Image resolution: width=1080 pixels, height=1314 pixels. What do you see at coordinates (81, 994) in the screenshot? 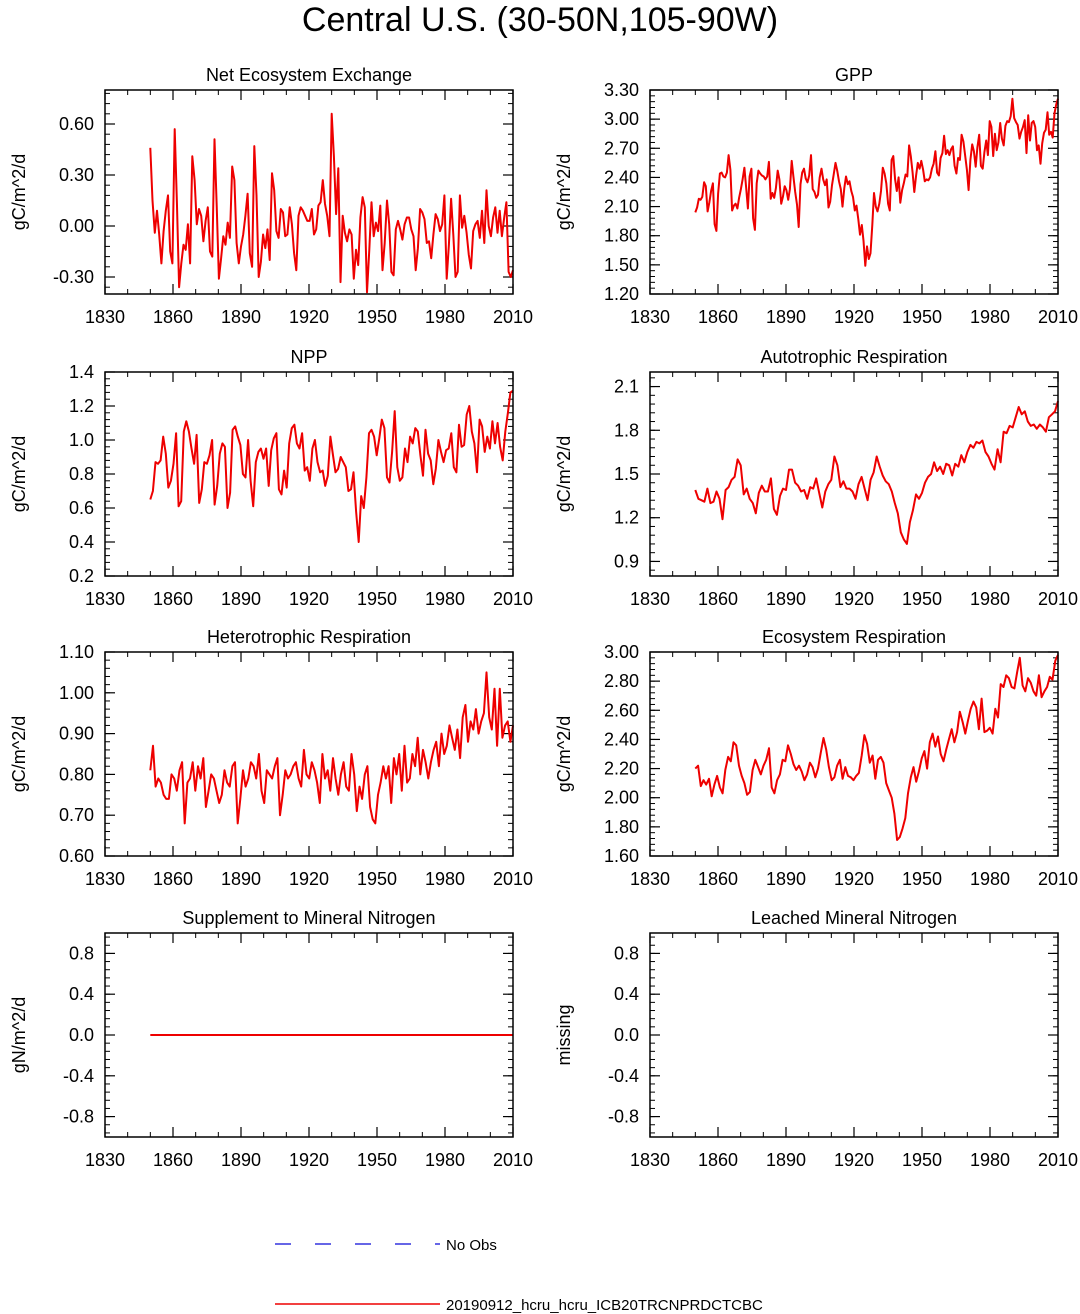
I see `y-tick-label: 0.4` at bounding box center [81, 994].